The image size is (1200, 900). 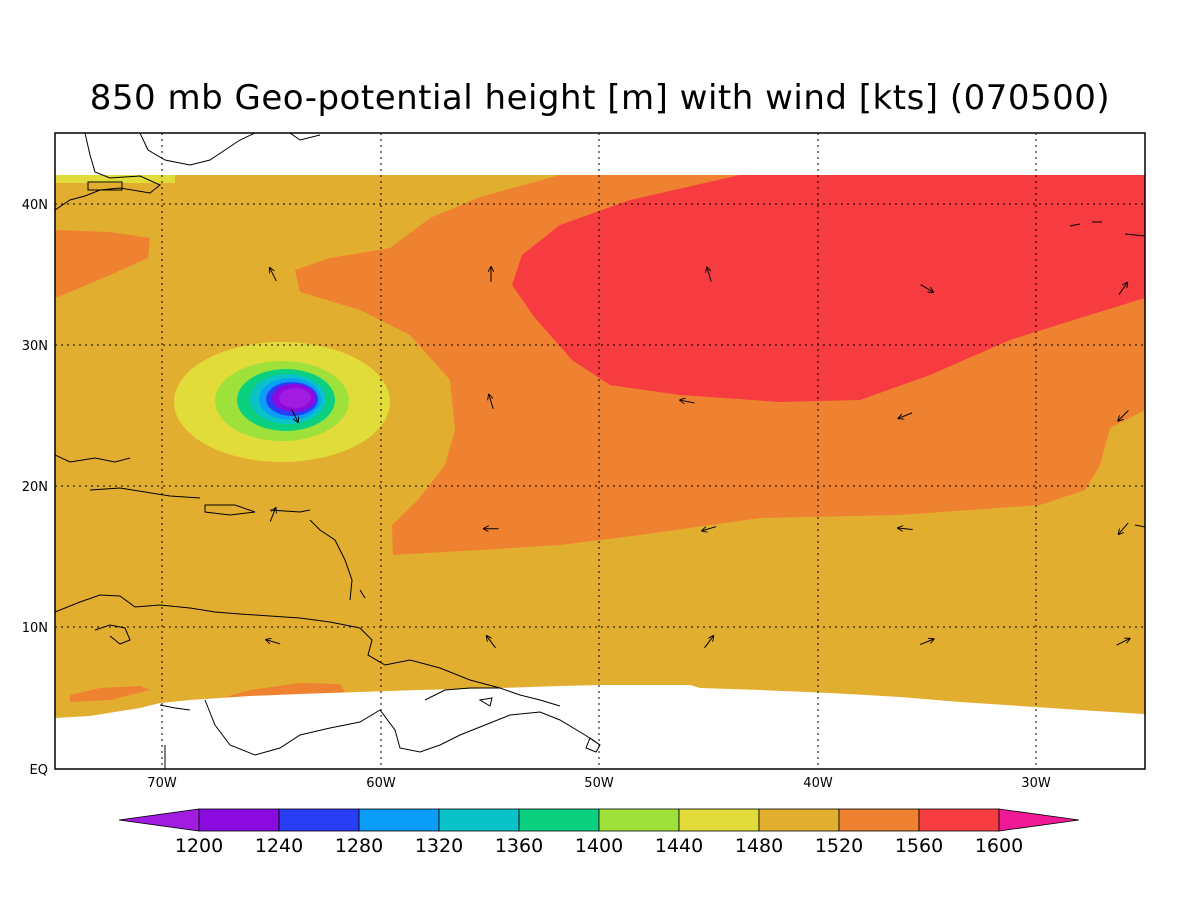 I want to click on lon-label-50w: 50W, so click(x=599, y=783).